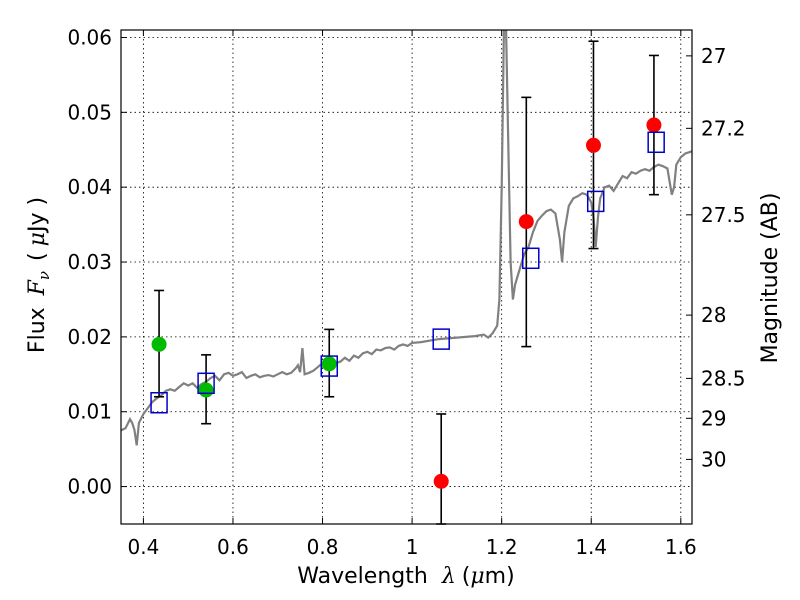 The width and height of the screenshot is (800, 600). I want to click on x-tick-label: 1.6, so click(681, 547).